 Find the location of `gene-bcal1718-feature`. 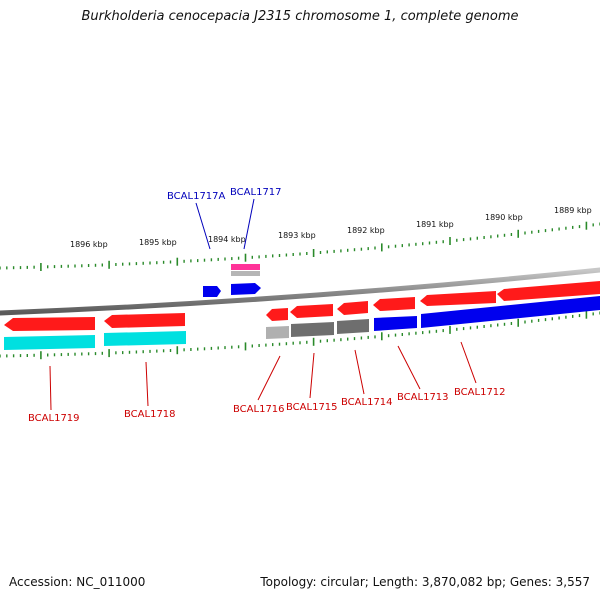

gene-bcal1718-feature is located at coordinates (145, 338).